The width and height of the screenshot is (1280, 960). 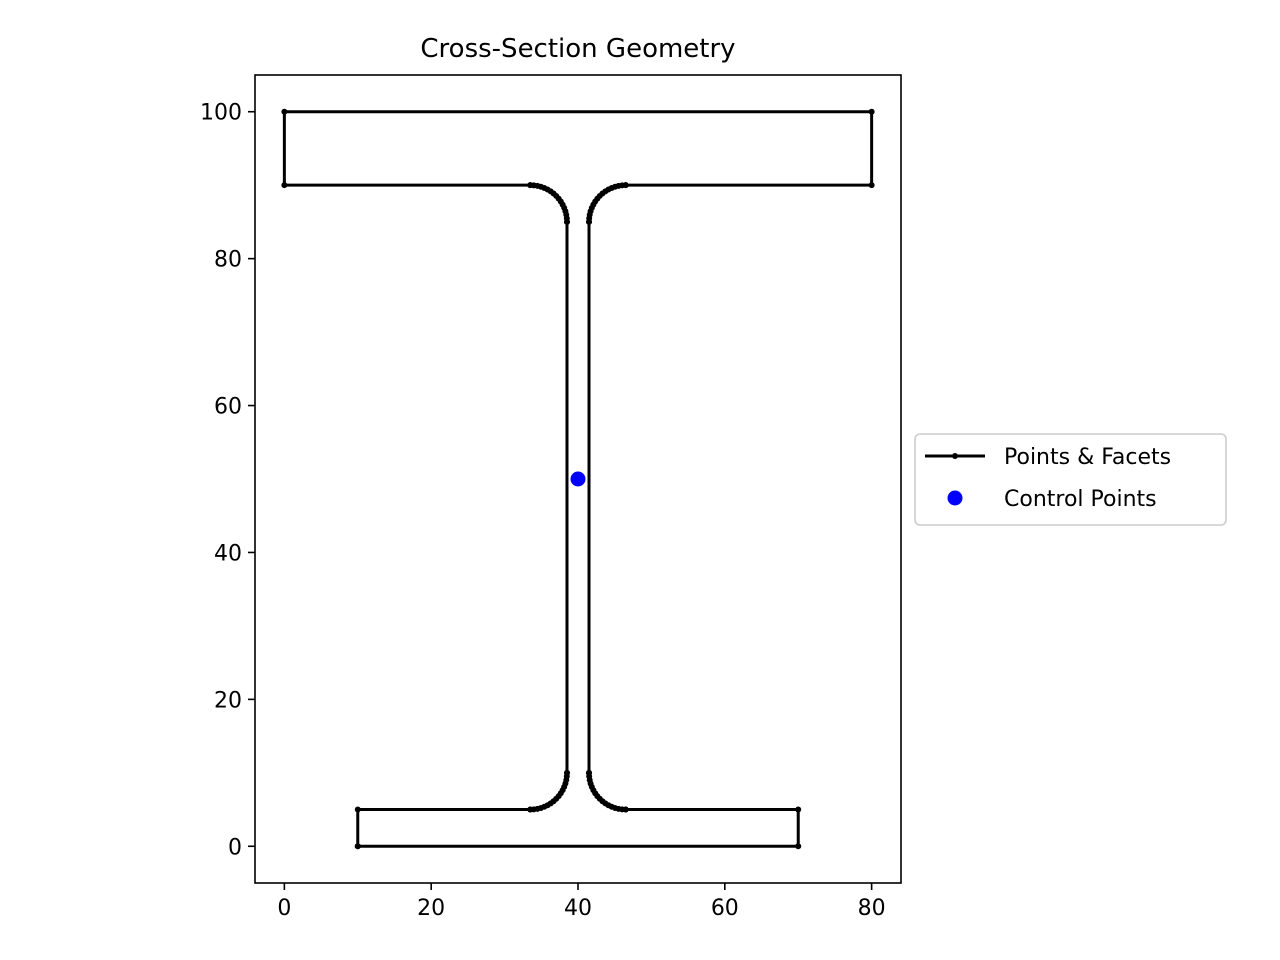 What do you see at coordinates (955, 456) in the screenshot?
I see `legend-line-marker` at bounding box center [955, 456].